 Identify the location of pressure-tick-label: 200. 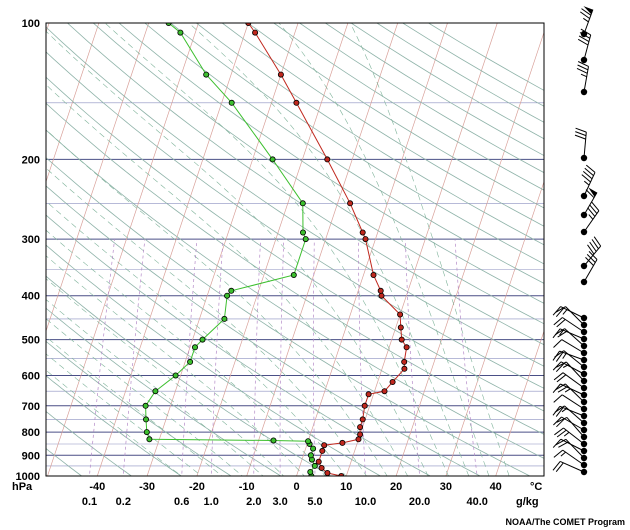
(31, 160).